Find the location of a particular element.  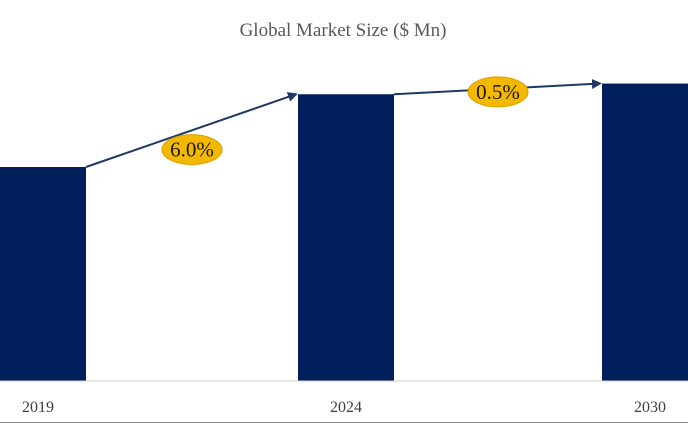

bar-2030 is located at coordinates (645, 232).